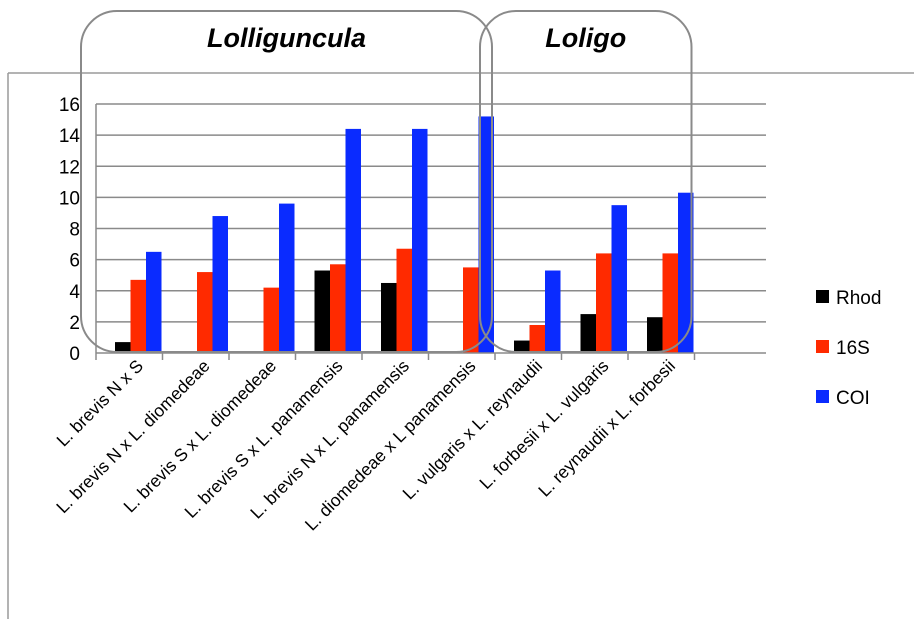 The height and width of the screenshot is (619, 914). What do you see at coordinates (853, 398) in the screenshot?
I see `legend-label: COI` at bounding box center [853, 398].